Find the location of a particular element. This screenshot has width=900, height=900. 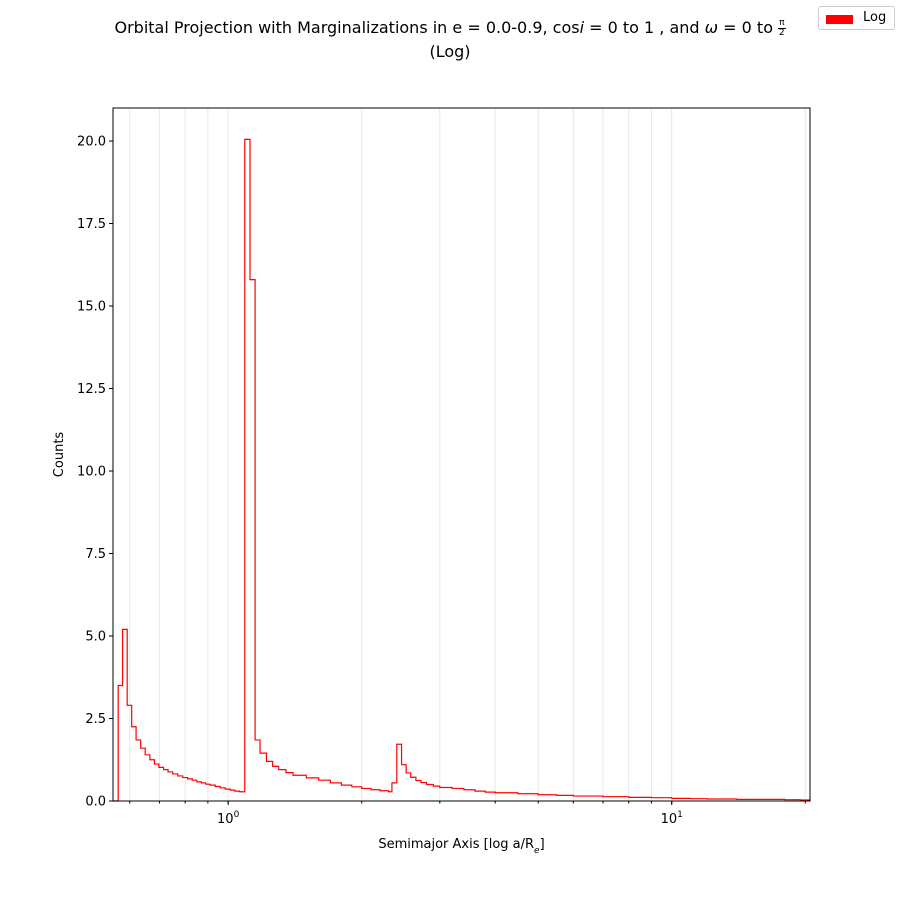

x-axis: 10⁰ 10¹ is located at coordinates (467, 814).